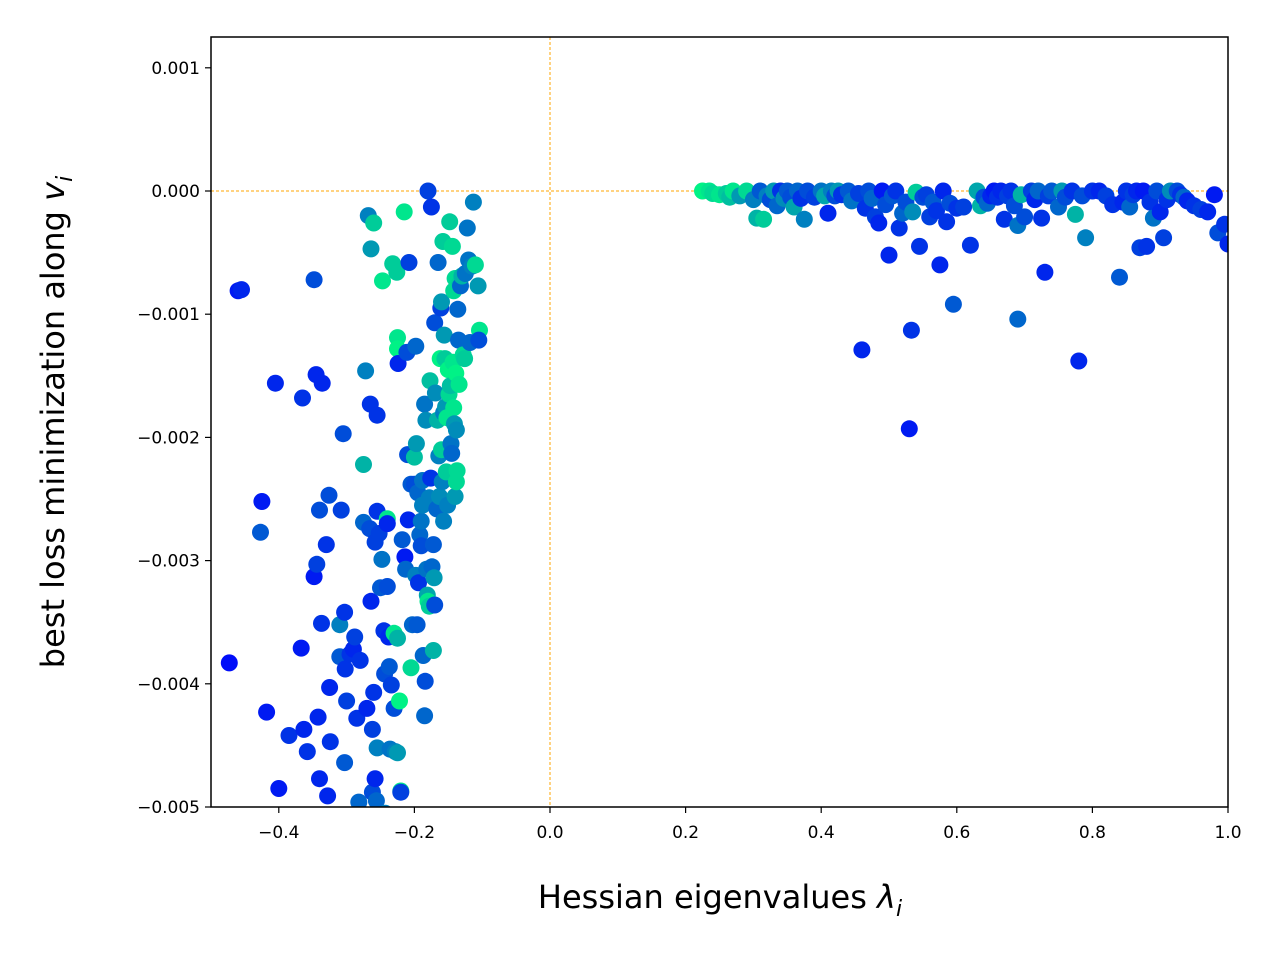 The image size is (1280, 960). What do you see at coordinates (56, 422) in the screenshot?
I see `y-axis-title: best loss minimization along vi` at bounding box center [56, 422].